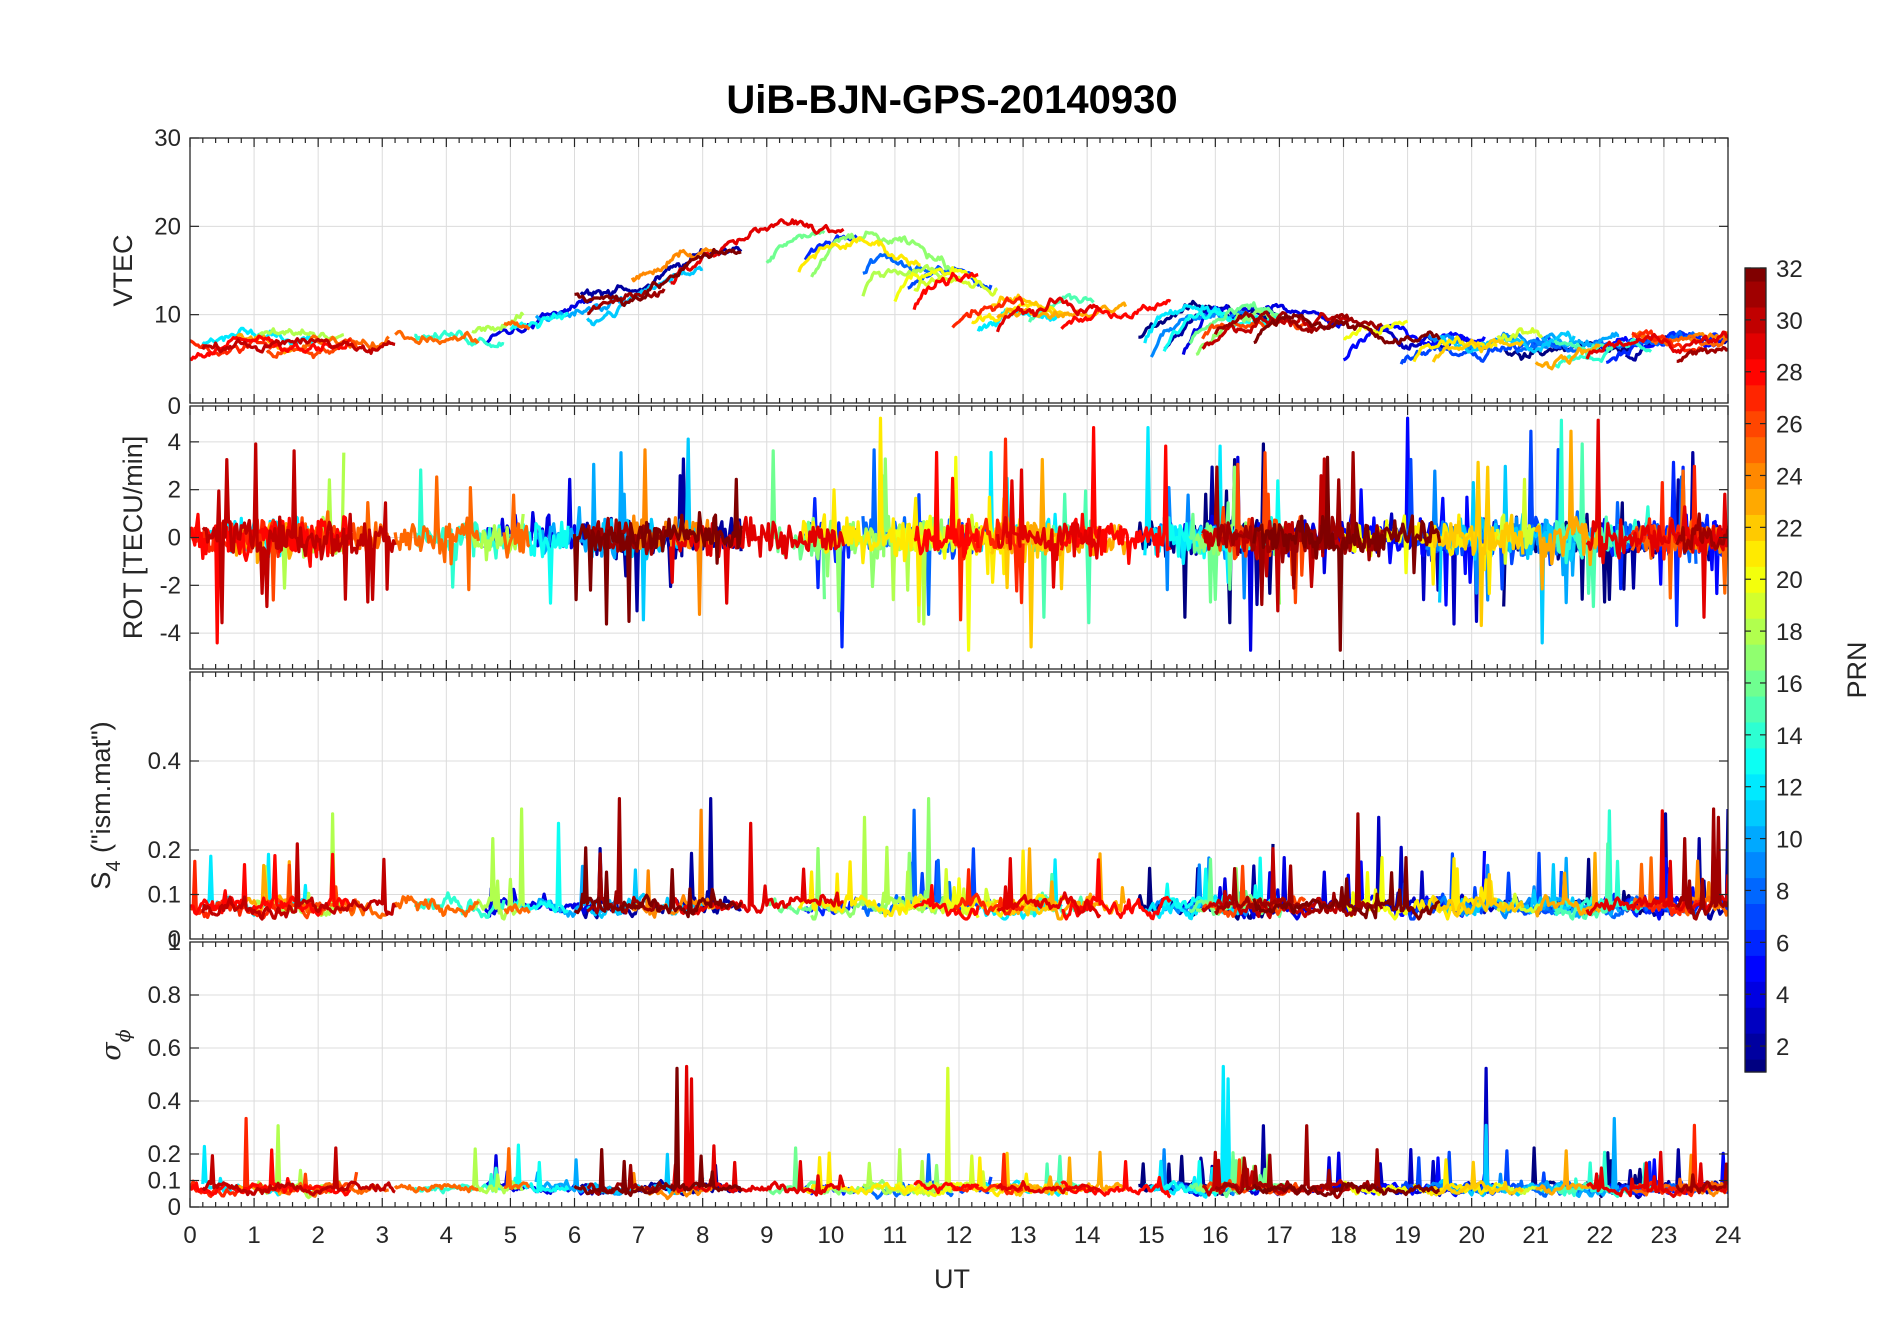 The width and height of the screenshot is (1902, 1330). What do you see at coordinates (1279, 1235) in the screenshot?
I see `x-tick-label: 17` at bounding box center [1279, 1235].